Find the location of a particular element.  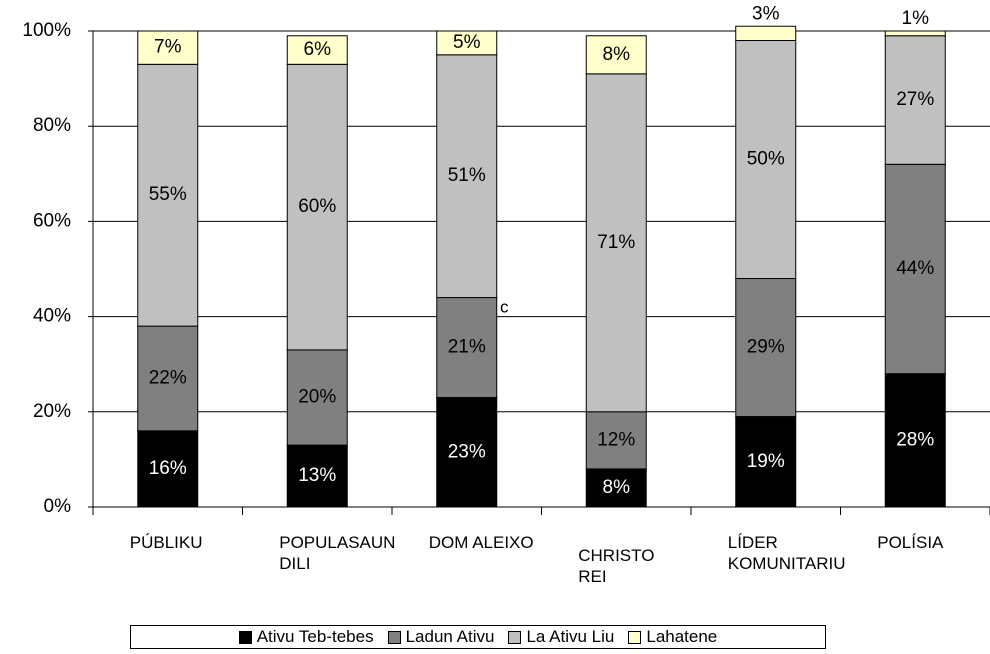

legend-item: Ativu Teb-tebes is located at coordinates (306, 637).